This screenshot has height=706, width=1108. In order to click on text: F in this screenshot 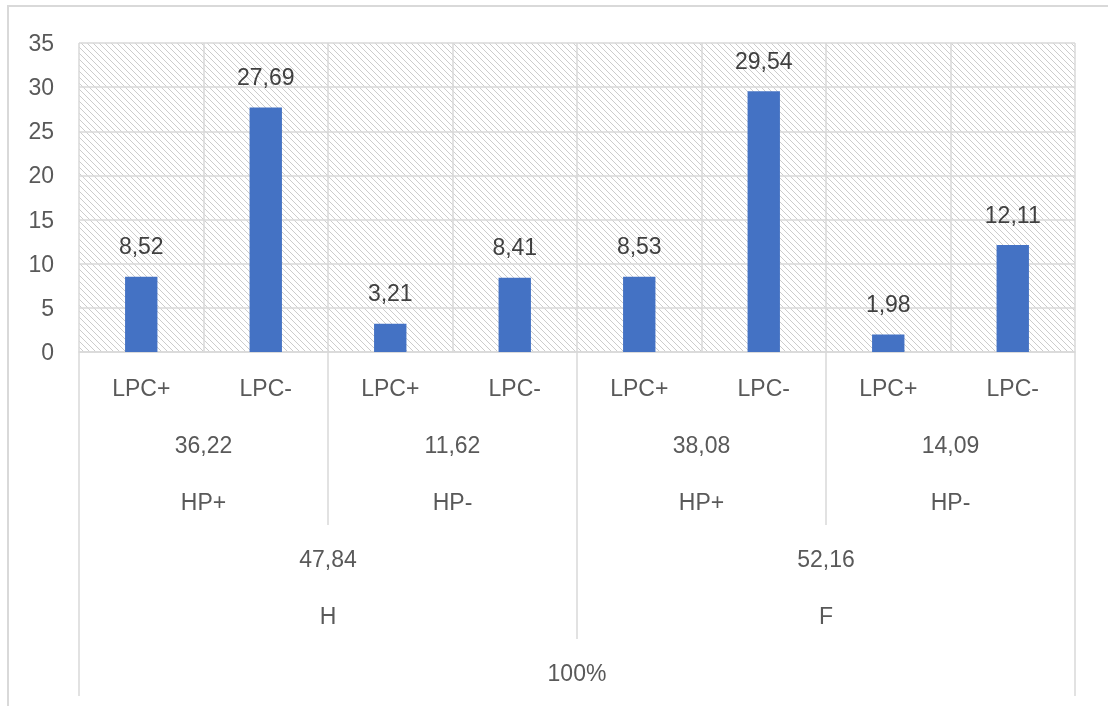, I will do `click(826, 616)`.